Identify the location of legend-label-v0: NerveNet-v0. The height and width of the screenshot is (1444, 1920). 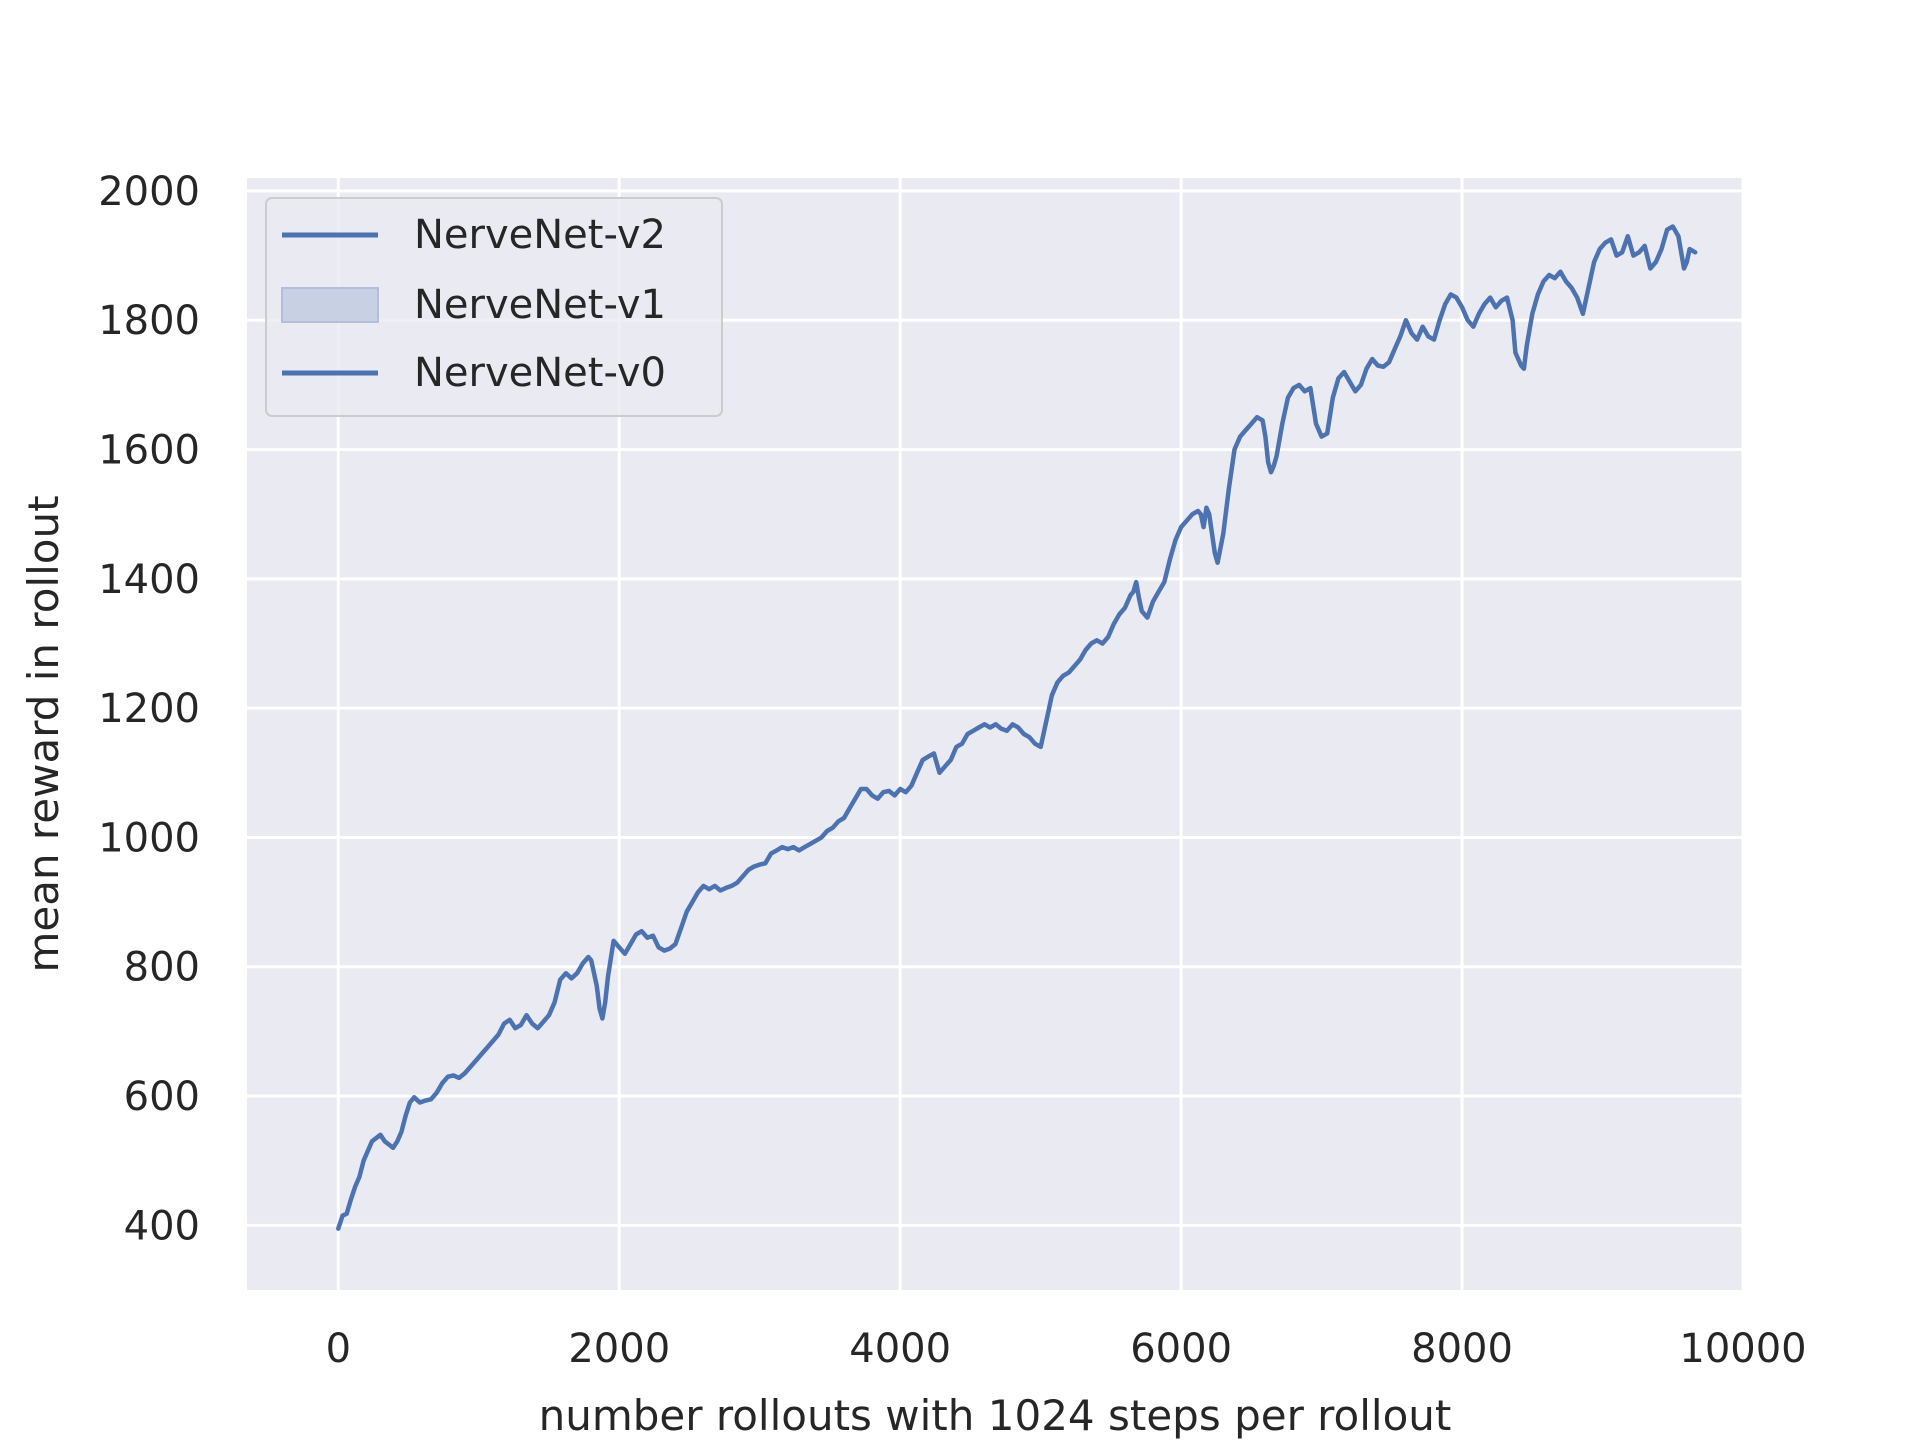
(540, 373).